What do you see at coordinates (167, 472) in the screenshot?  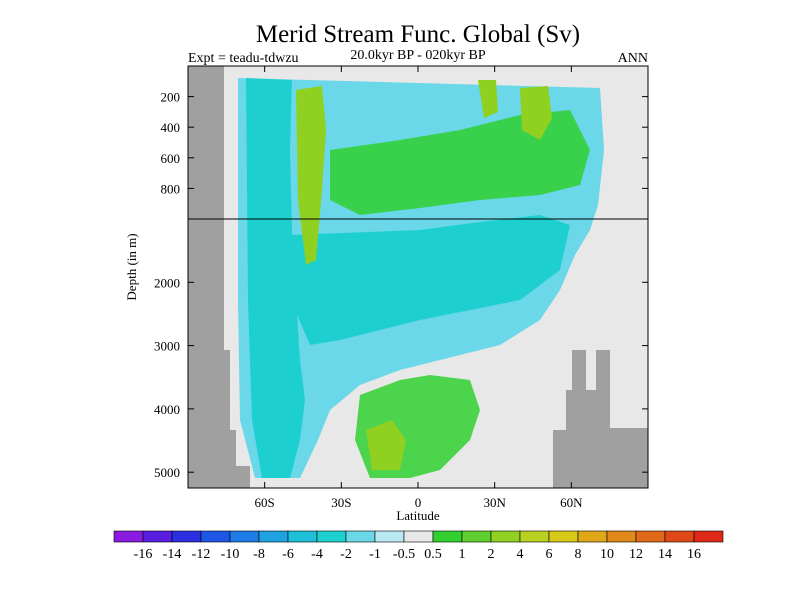 I see `y-tick-label: 5000` at bounding box center [167, 472].